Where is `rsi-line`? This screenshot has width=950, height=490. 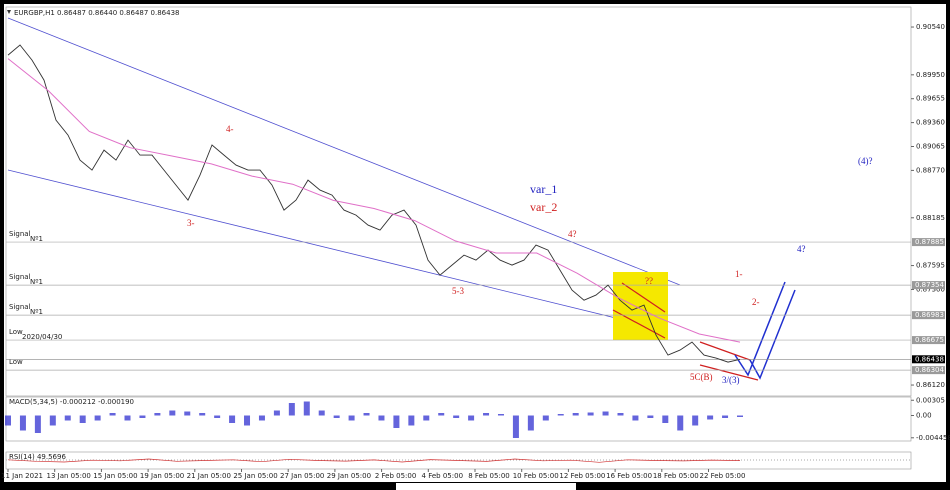 rsi-line is located at coordinates (374, 460).